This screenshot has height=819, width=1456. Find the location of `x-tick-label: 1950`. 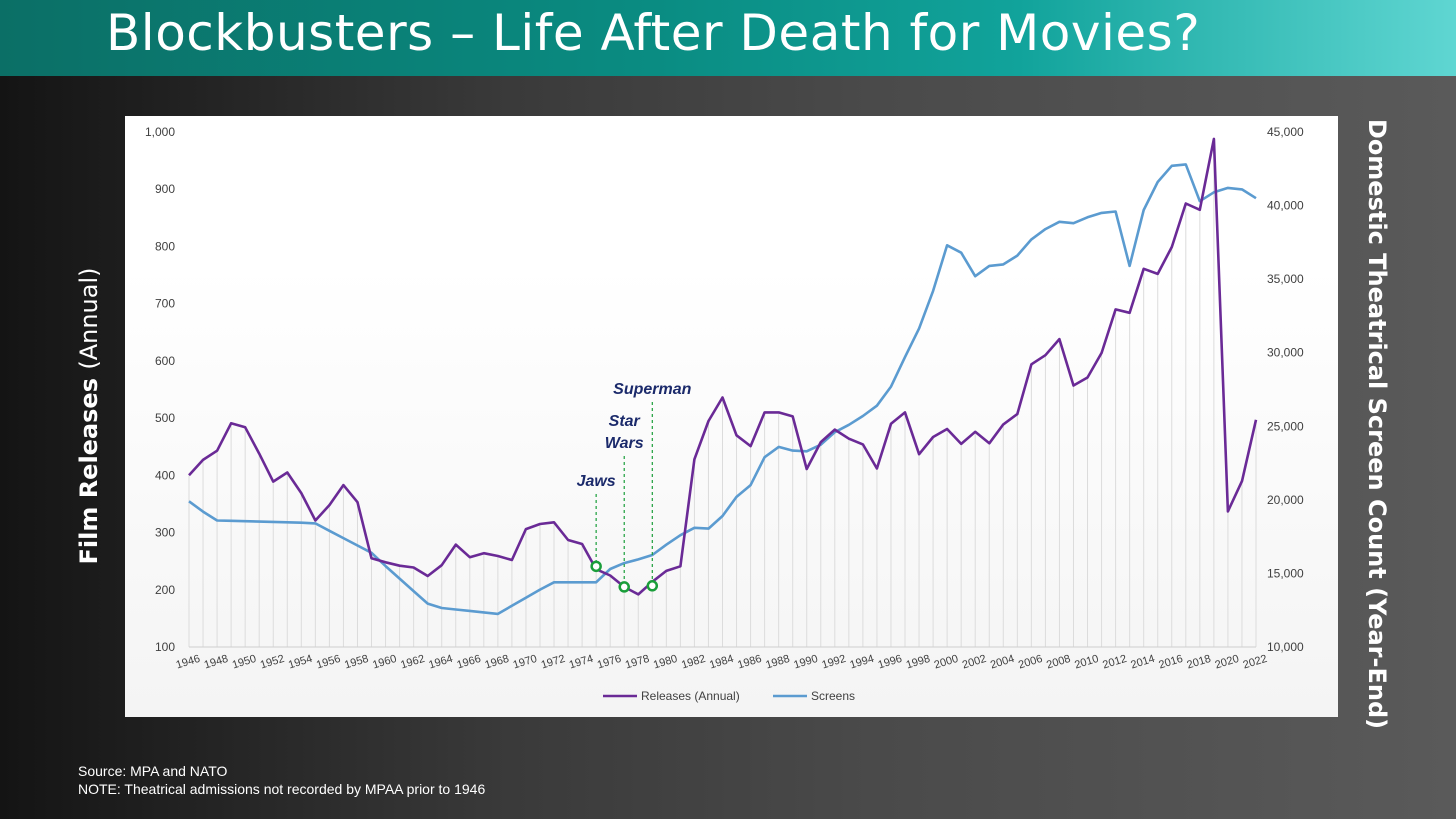

x-tick-label: 1950 is located at coordinates (244, 662).